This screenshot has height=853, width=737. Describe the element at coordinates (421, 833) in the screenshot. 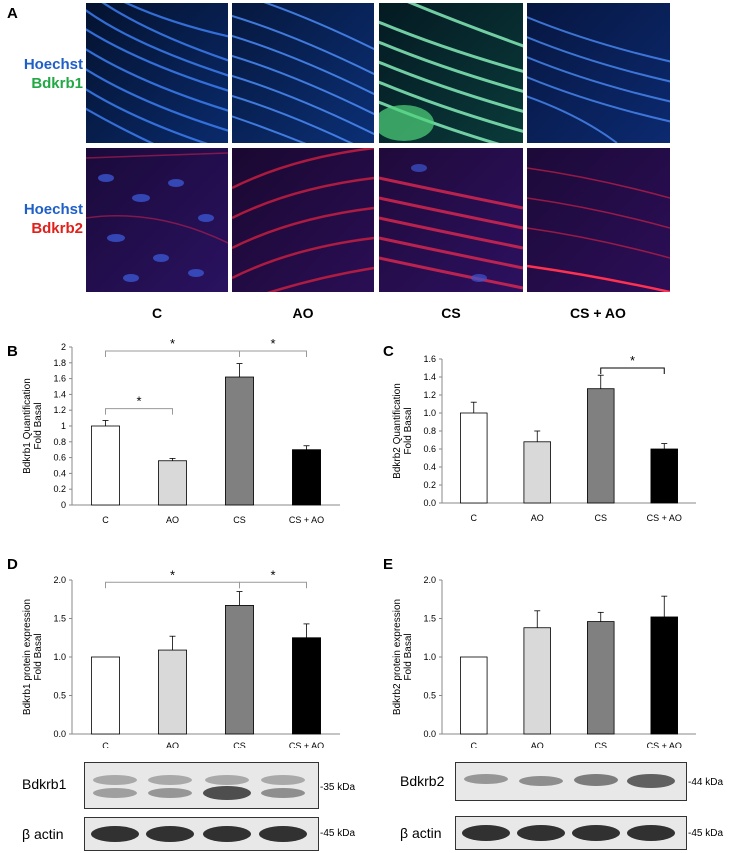

I see `blot-label-actin-e: β actin` at that location.